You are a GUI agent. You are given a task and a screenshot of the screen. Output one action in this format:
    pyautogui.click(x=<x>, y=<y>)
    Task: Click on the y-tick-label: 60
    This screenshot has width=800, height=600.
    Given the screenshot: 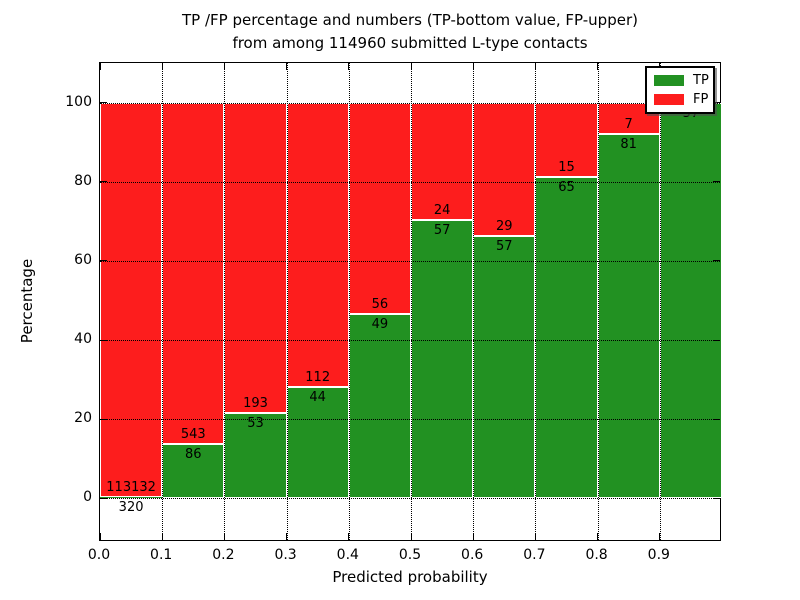 What is the action you would take?
    pyautogui.click(x=83, y=259)
    